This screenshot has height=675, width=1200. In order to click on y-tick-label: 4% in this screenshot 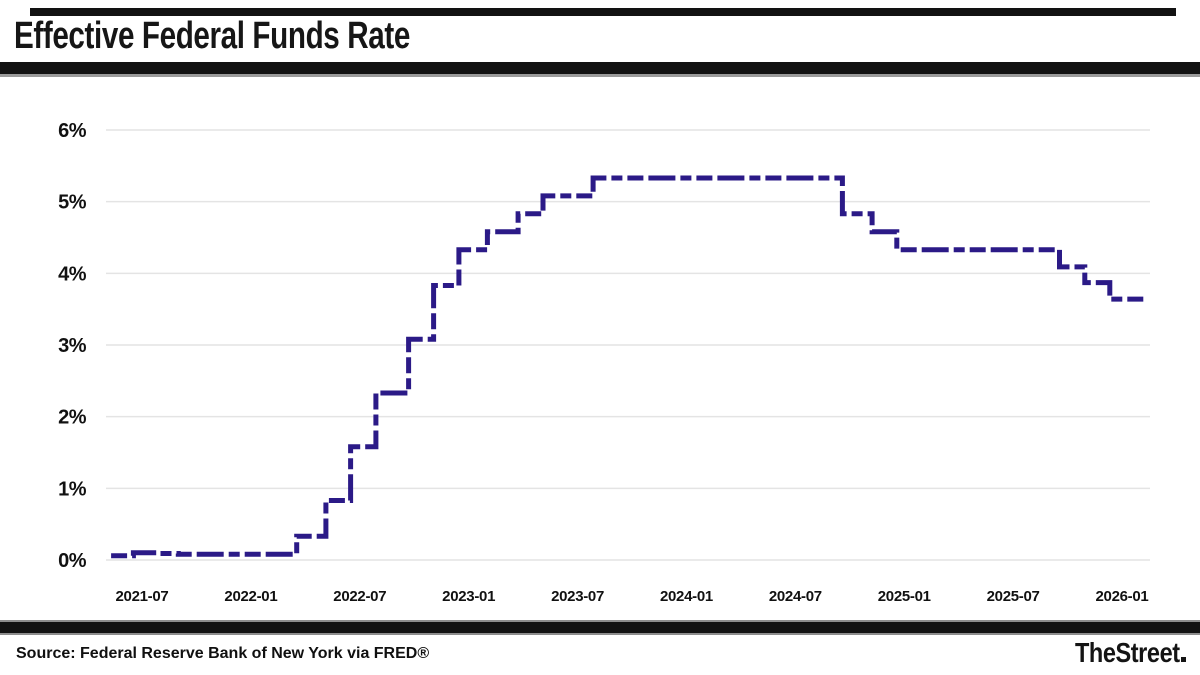, I will do `click(72, 274)`.